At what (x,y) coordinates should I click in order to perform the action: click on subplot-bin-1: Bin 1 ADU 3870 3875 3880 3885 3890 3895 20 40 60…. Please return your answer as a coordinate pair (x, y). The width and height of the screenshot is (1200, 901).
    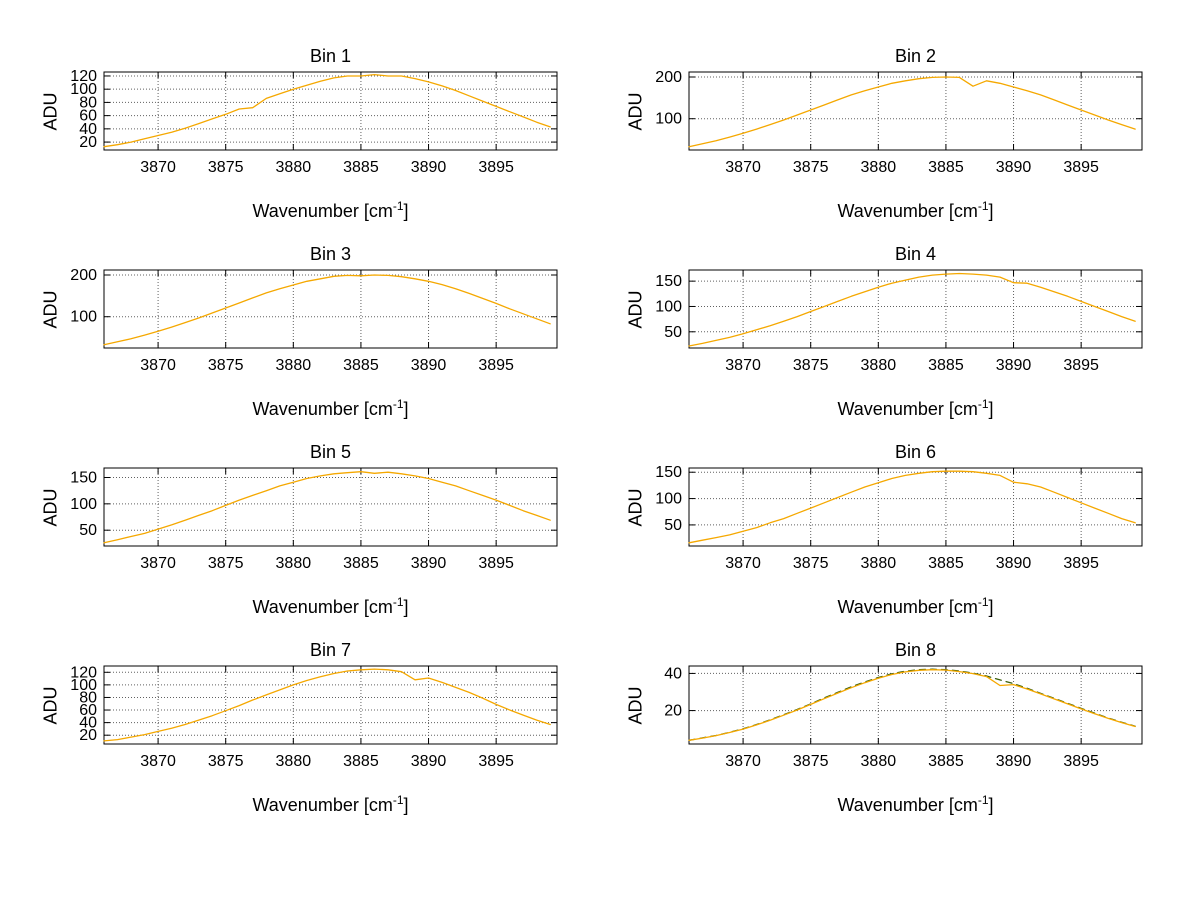
    Looking at the image, I should click on (301, 143).